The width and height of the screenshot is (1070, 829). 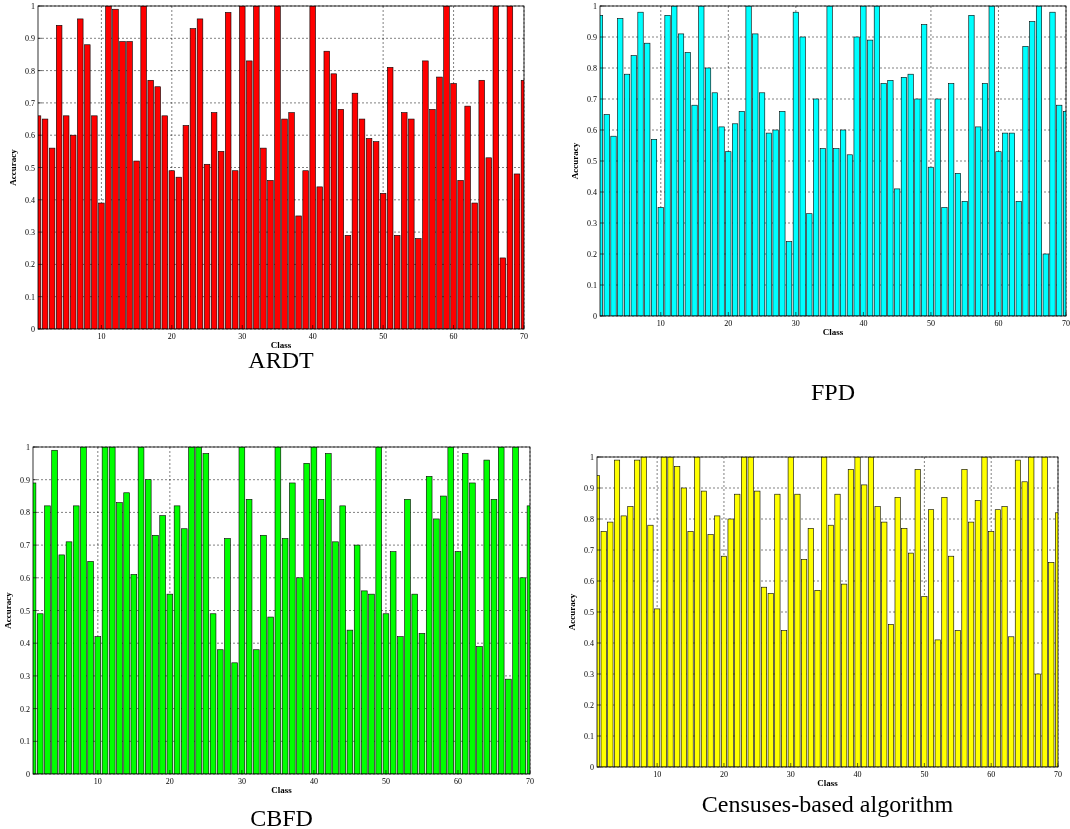 What do you see at coordinates (827, 804) in the screenshot?
I see `text: Censuses-based algorithm` at bounding box center [827, 804].